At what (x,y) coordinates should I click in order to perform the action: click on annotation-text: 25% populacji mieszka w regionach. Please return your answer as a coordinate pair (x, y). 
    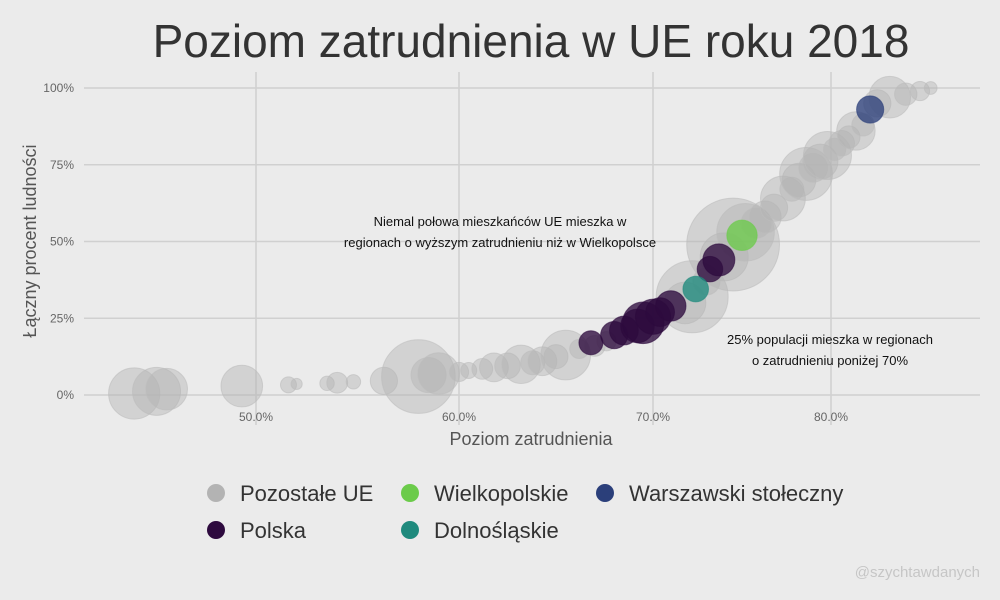
    Looking at the image, I should click on (830, 339).